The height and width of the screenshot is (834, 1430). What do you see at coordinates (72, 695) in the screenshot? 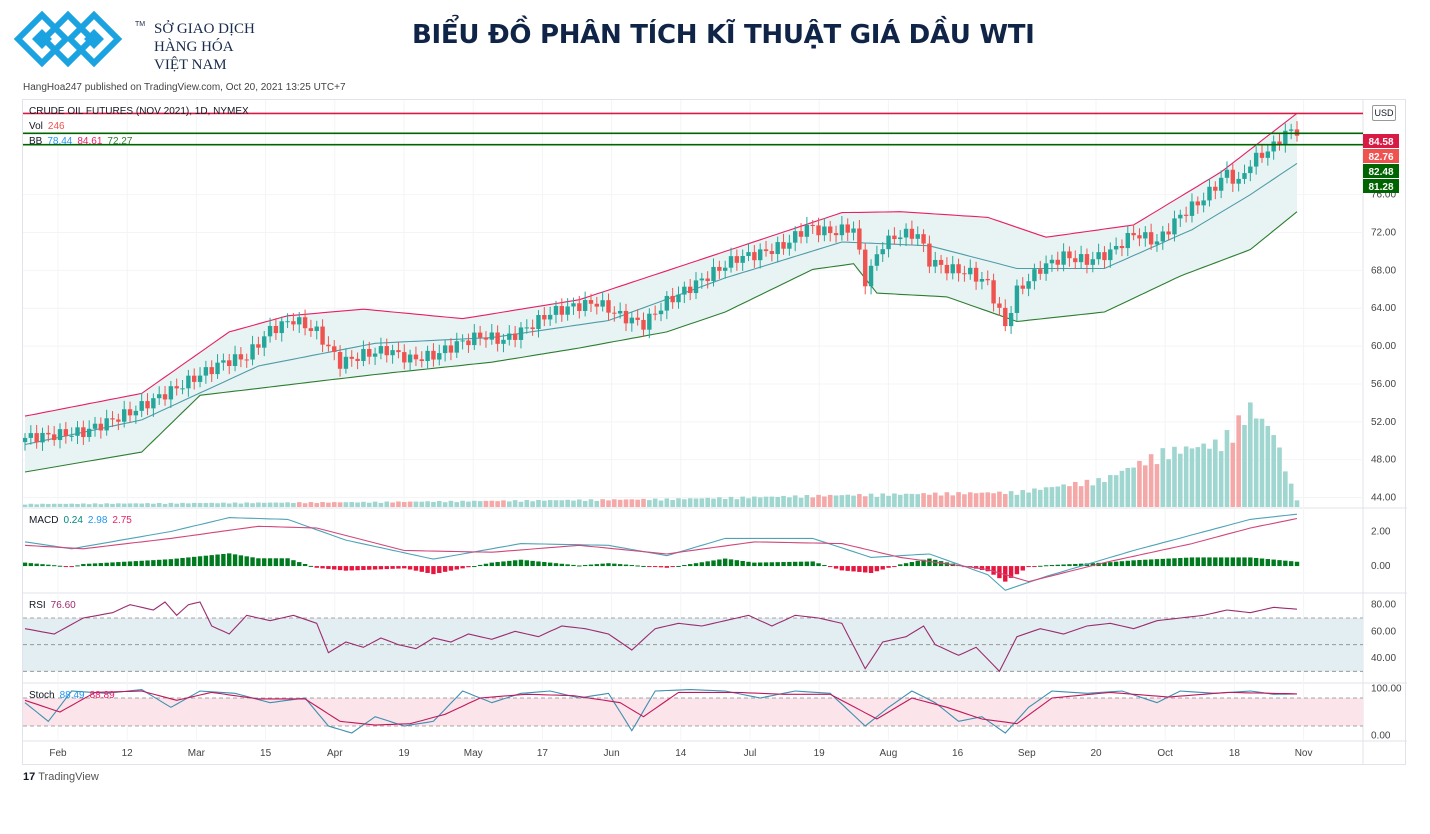
I see `stoch-legend: Stoch 88.49 88.89` at bounding box center [72, 695].